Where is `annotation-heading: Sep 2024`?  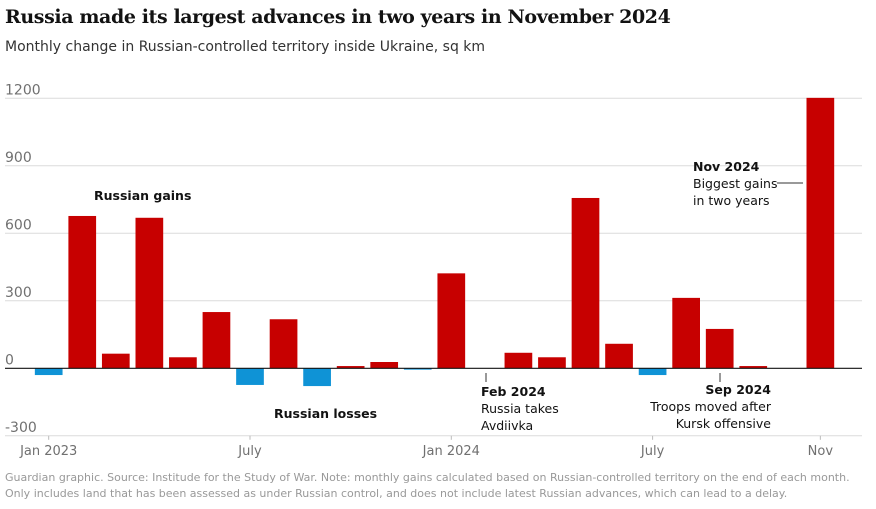
annotation-heading: Sep 2024 is located at coordinates (738, 389).